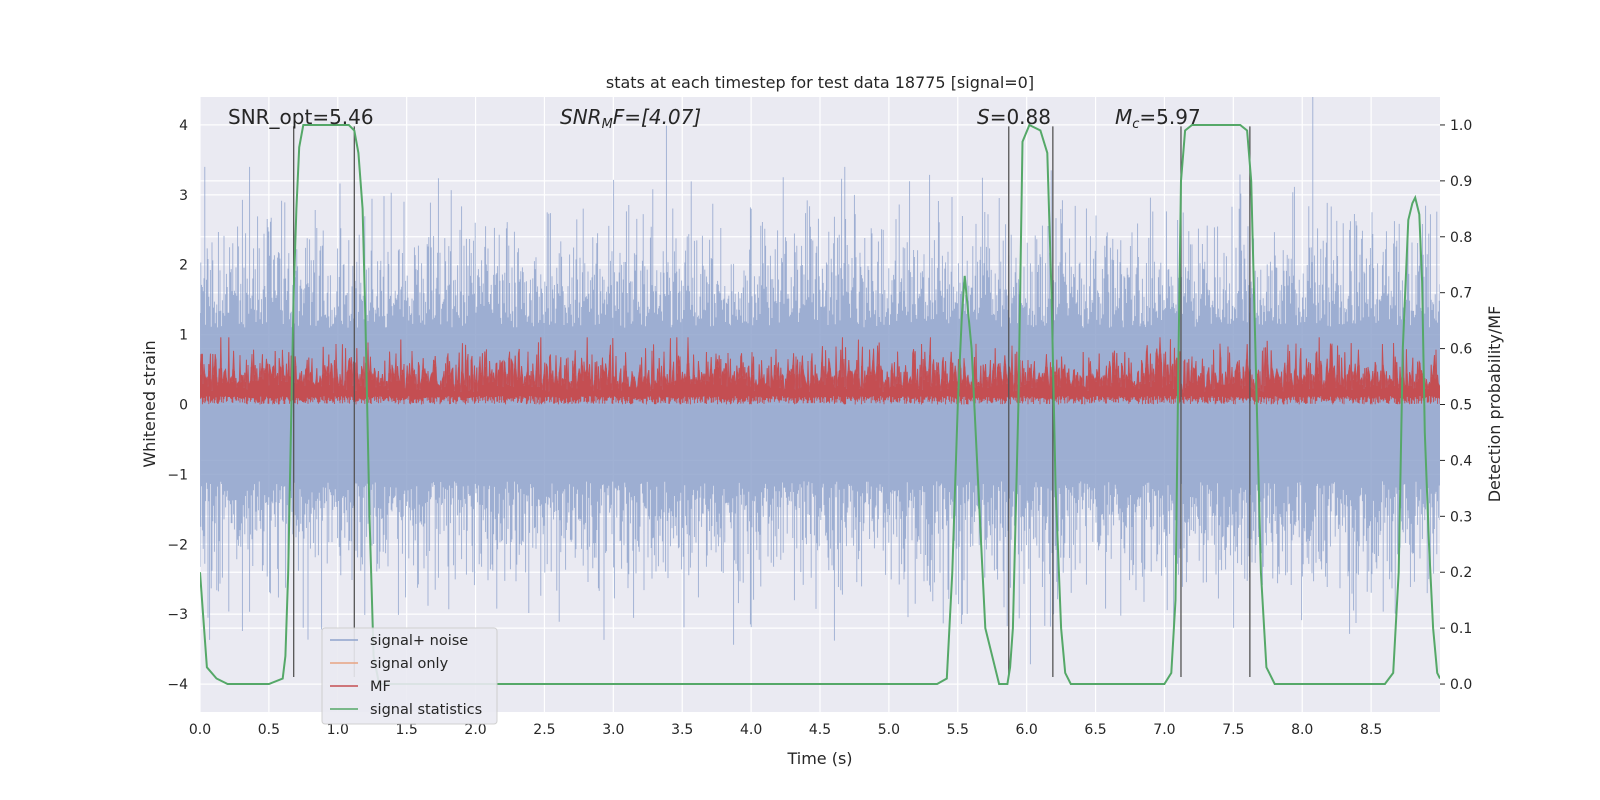 Image resolution: width=1600 pixels, height=800 pixels. Describe the element at coordinates (419, 641) in the screenshot. I see `legend-label-signal-noise: signal+ noise` at that location.